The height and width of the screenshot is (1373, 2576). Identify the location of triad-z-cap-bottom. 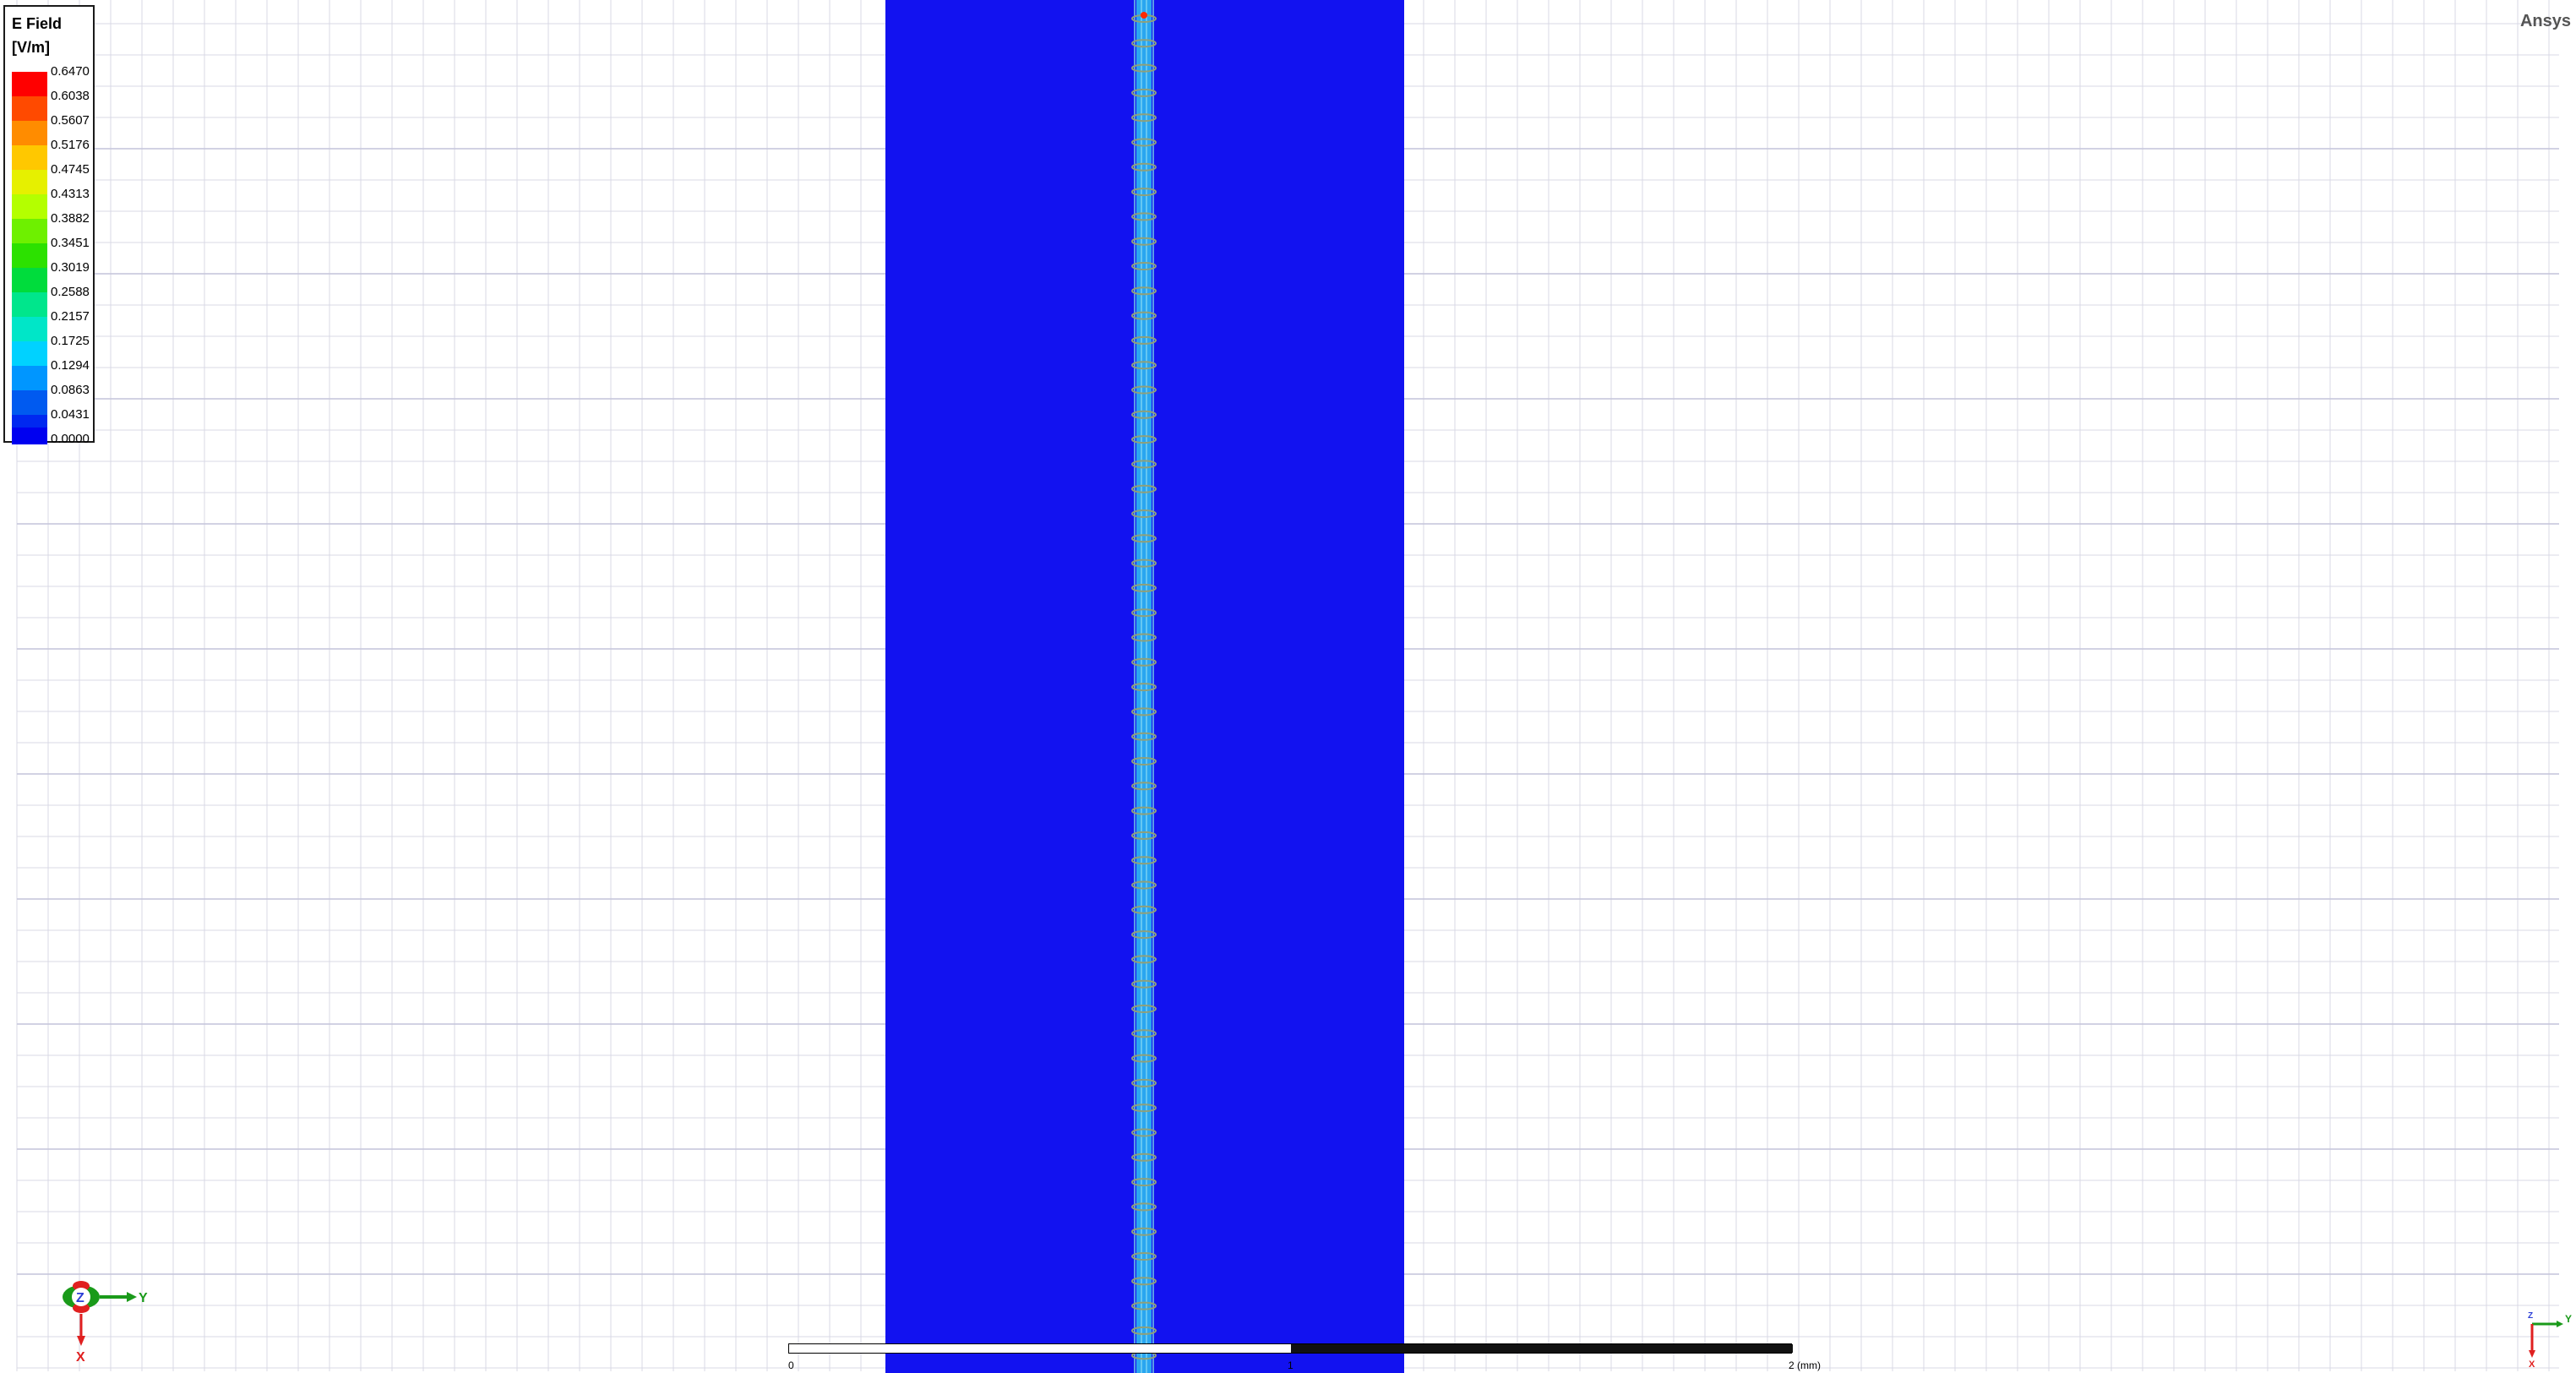
(81, 1308).